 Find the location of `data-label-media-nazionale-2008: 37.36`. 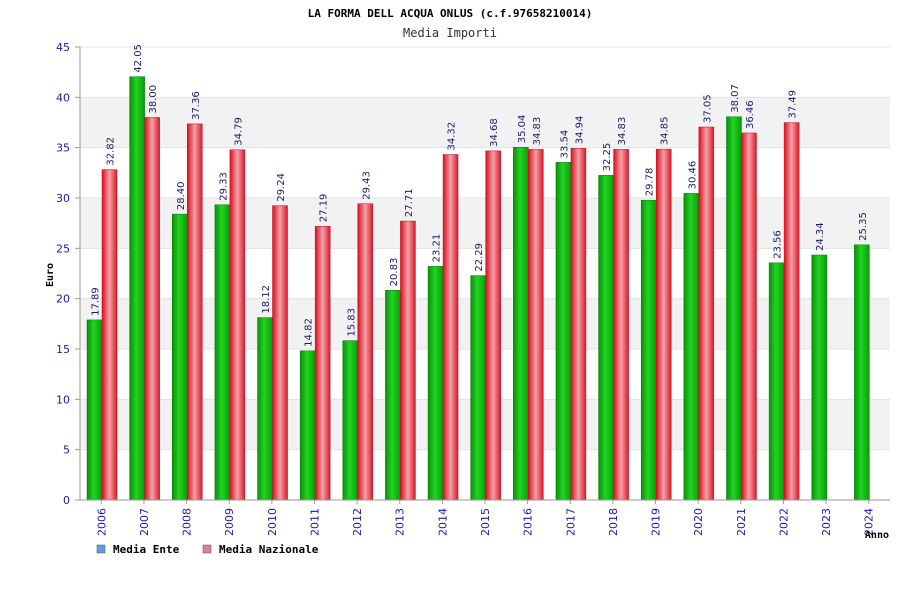

data-label-media-nazionale-2008: 37.36 is located at coordinates (196, 105).